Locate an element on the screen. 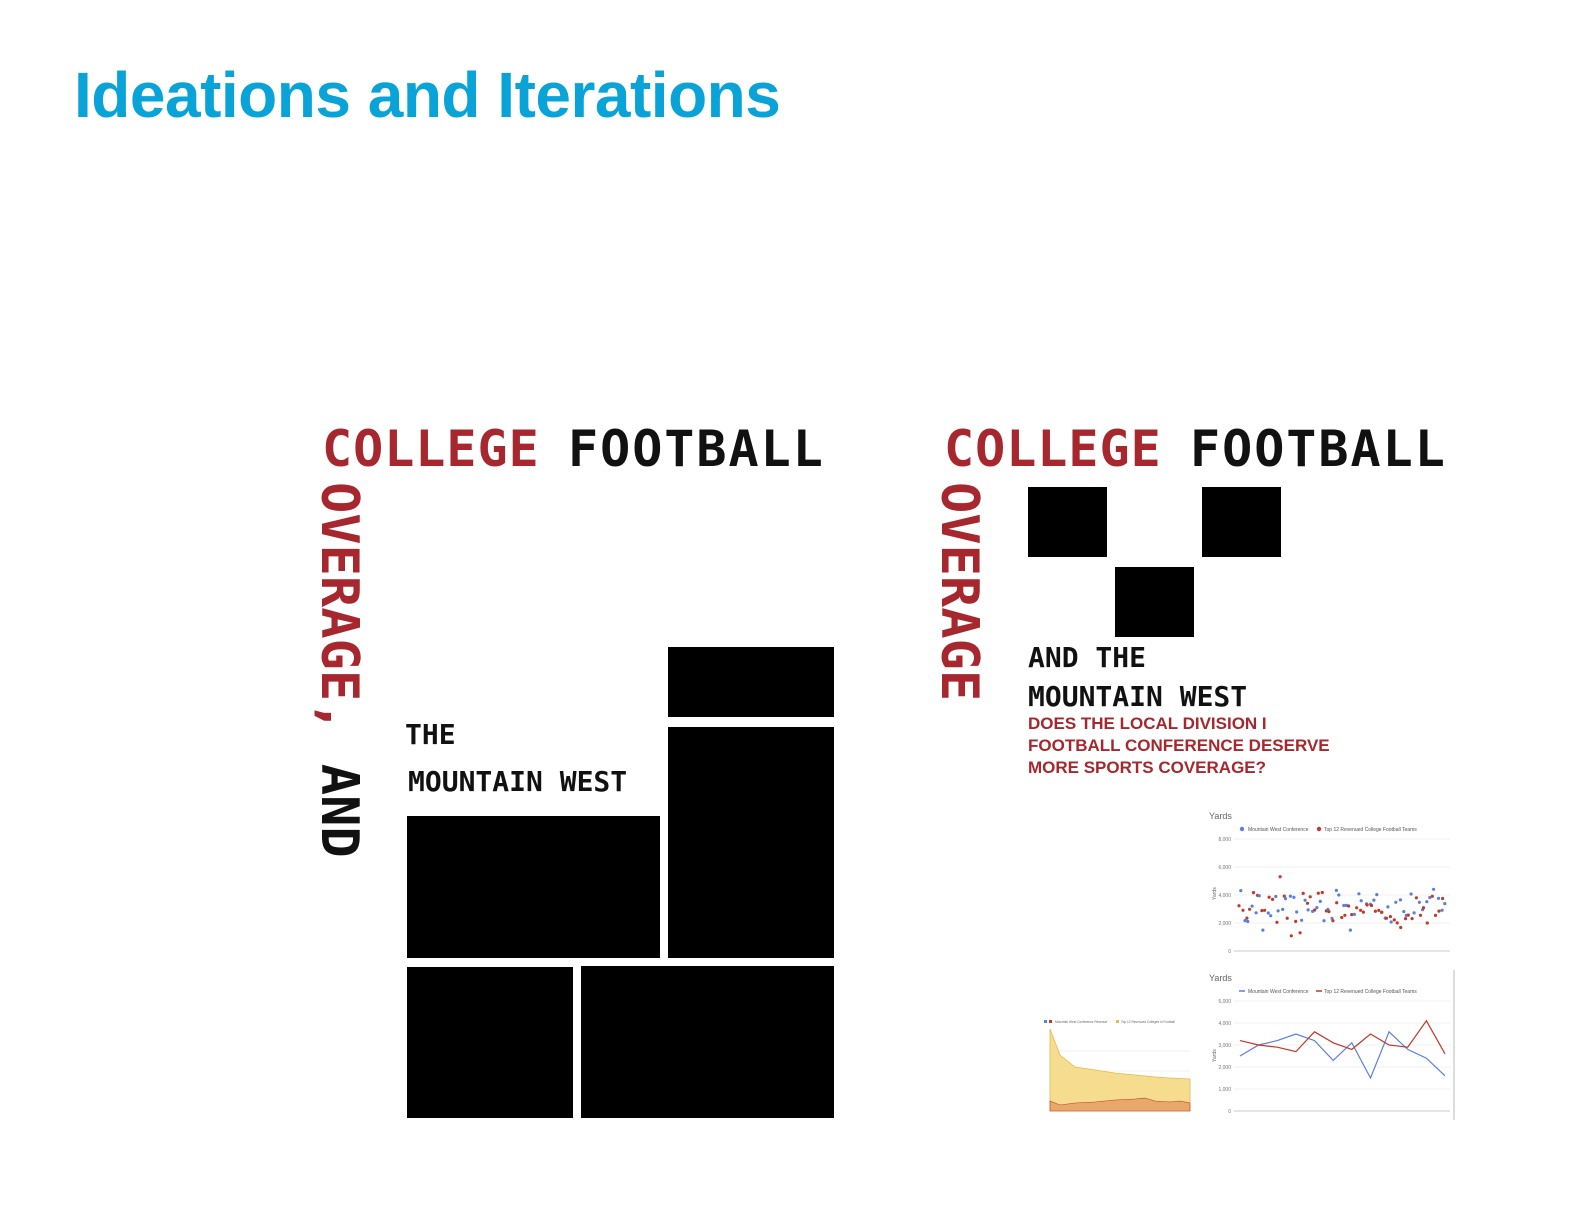 The height and width of the screenshot is (1224, 1584). line-legend-blue: Mountain West Conference is located at coordinates (1278, 992).